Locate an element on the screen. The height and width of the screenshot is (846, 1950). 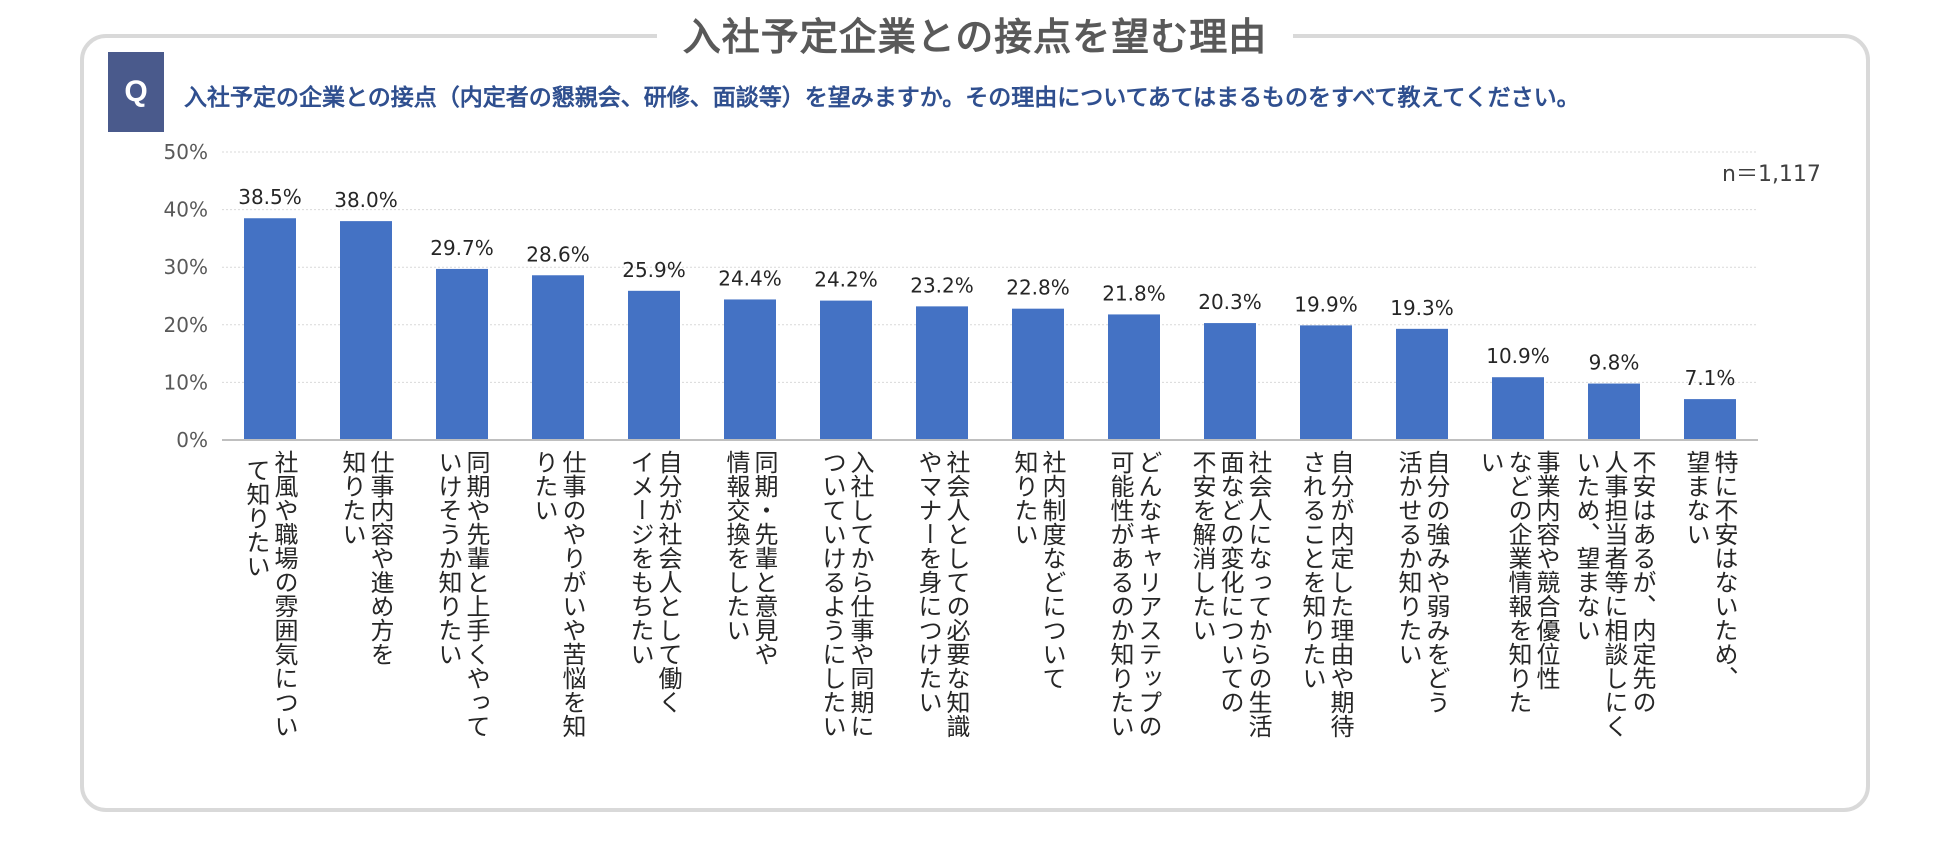
data-label: 21.8% is located at coordinates (1134, 293).